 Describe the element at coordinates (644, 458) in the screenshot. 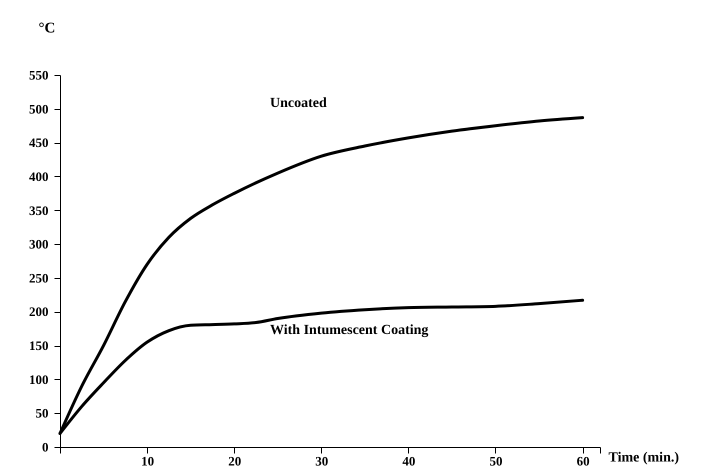

I see `x-axis-title: Time (min.)` at that location.